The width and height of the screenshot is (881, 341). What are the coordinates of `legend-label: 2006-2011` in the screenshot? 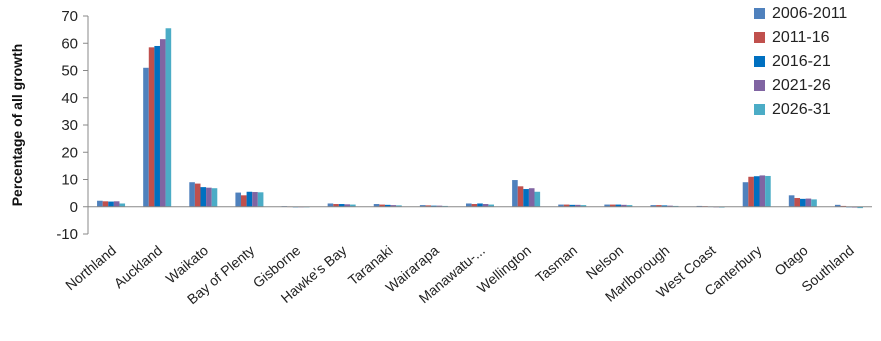 It's located at (809, 13).